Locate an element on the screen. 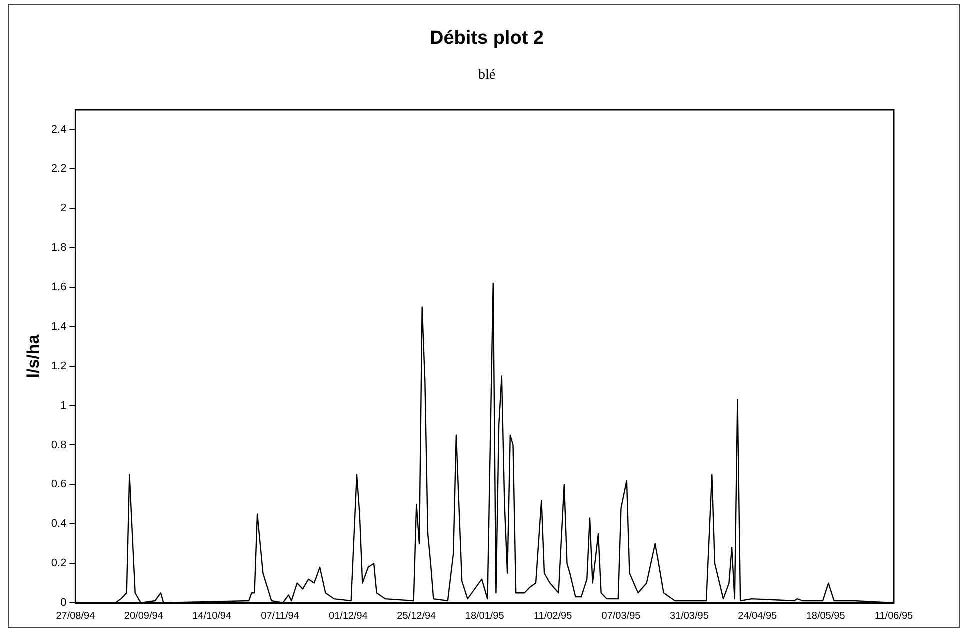  x-tick-label: 07/11/94 is located at coordinates (280, 616).